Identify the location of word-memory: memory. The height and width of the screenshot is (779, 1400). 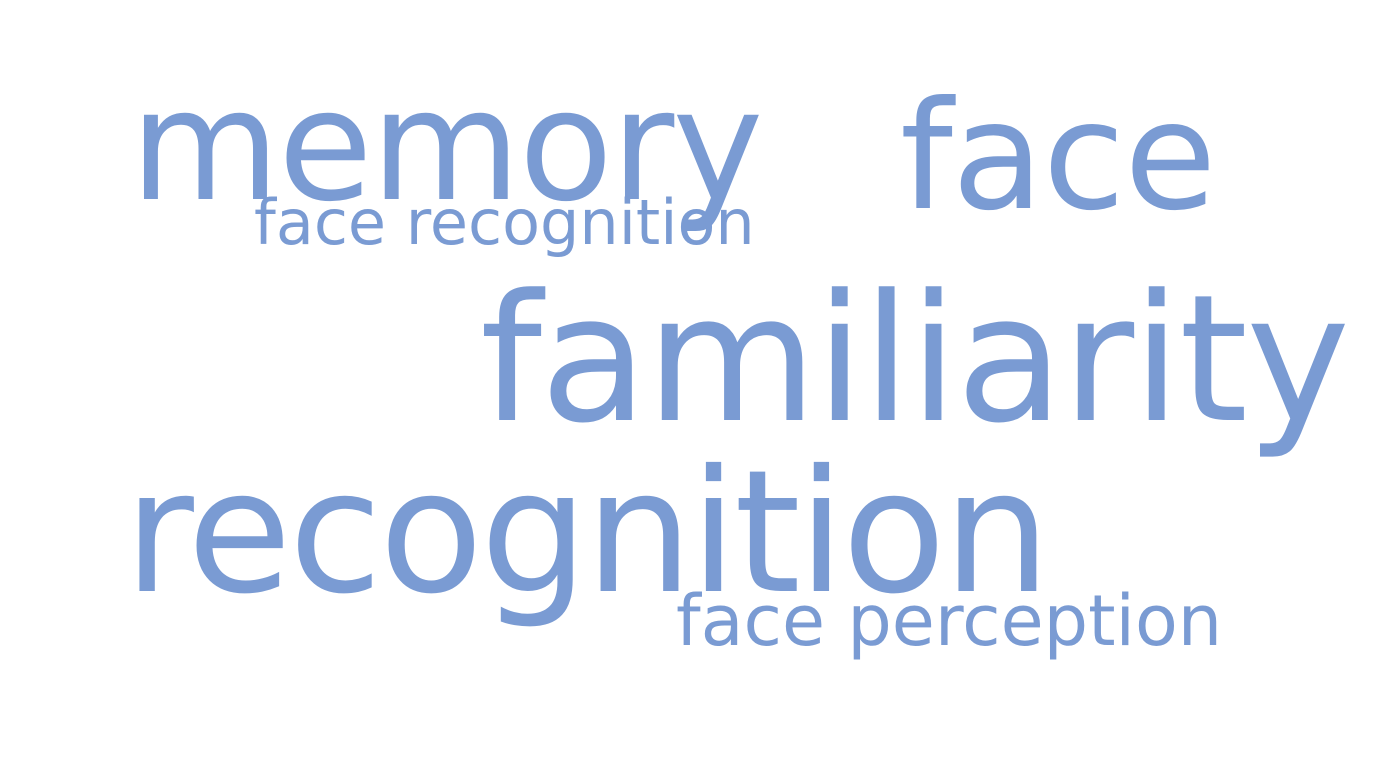
(446, 146).